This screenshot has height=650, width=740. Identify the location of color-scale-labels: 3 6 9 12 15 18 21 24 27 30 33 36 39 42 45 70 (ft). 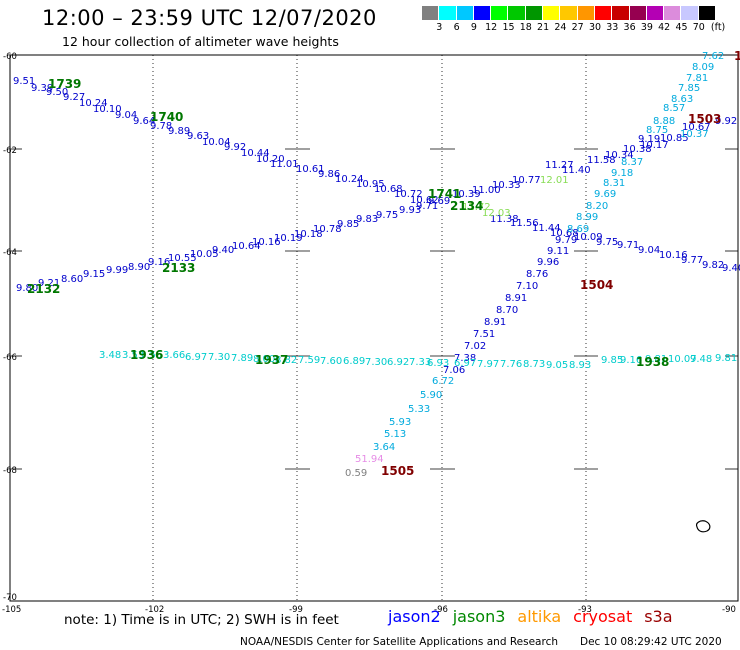
(581, 28).